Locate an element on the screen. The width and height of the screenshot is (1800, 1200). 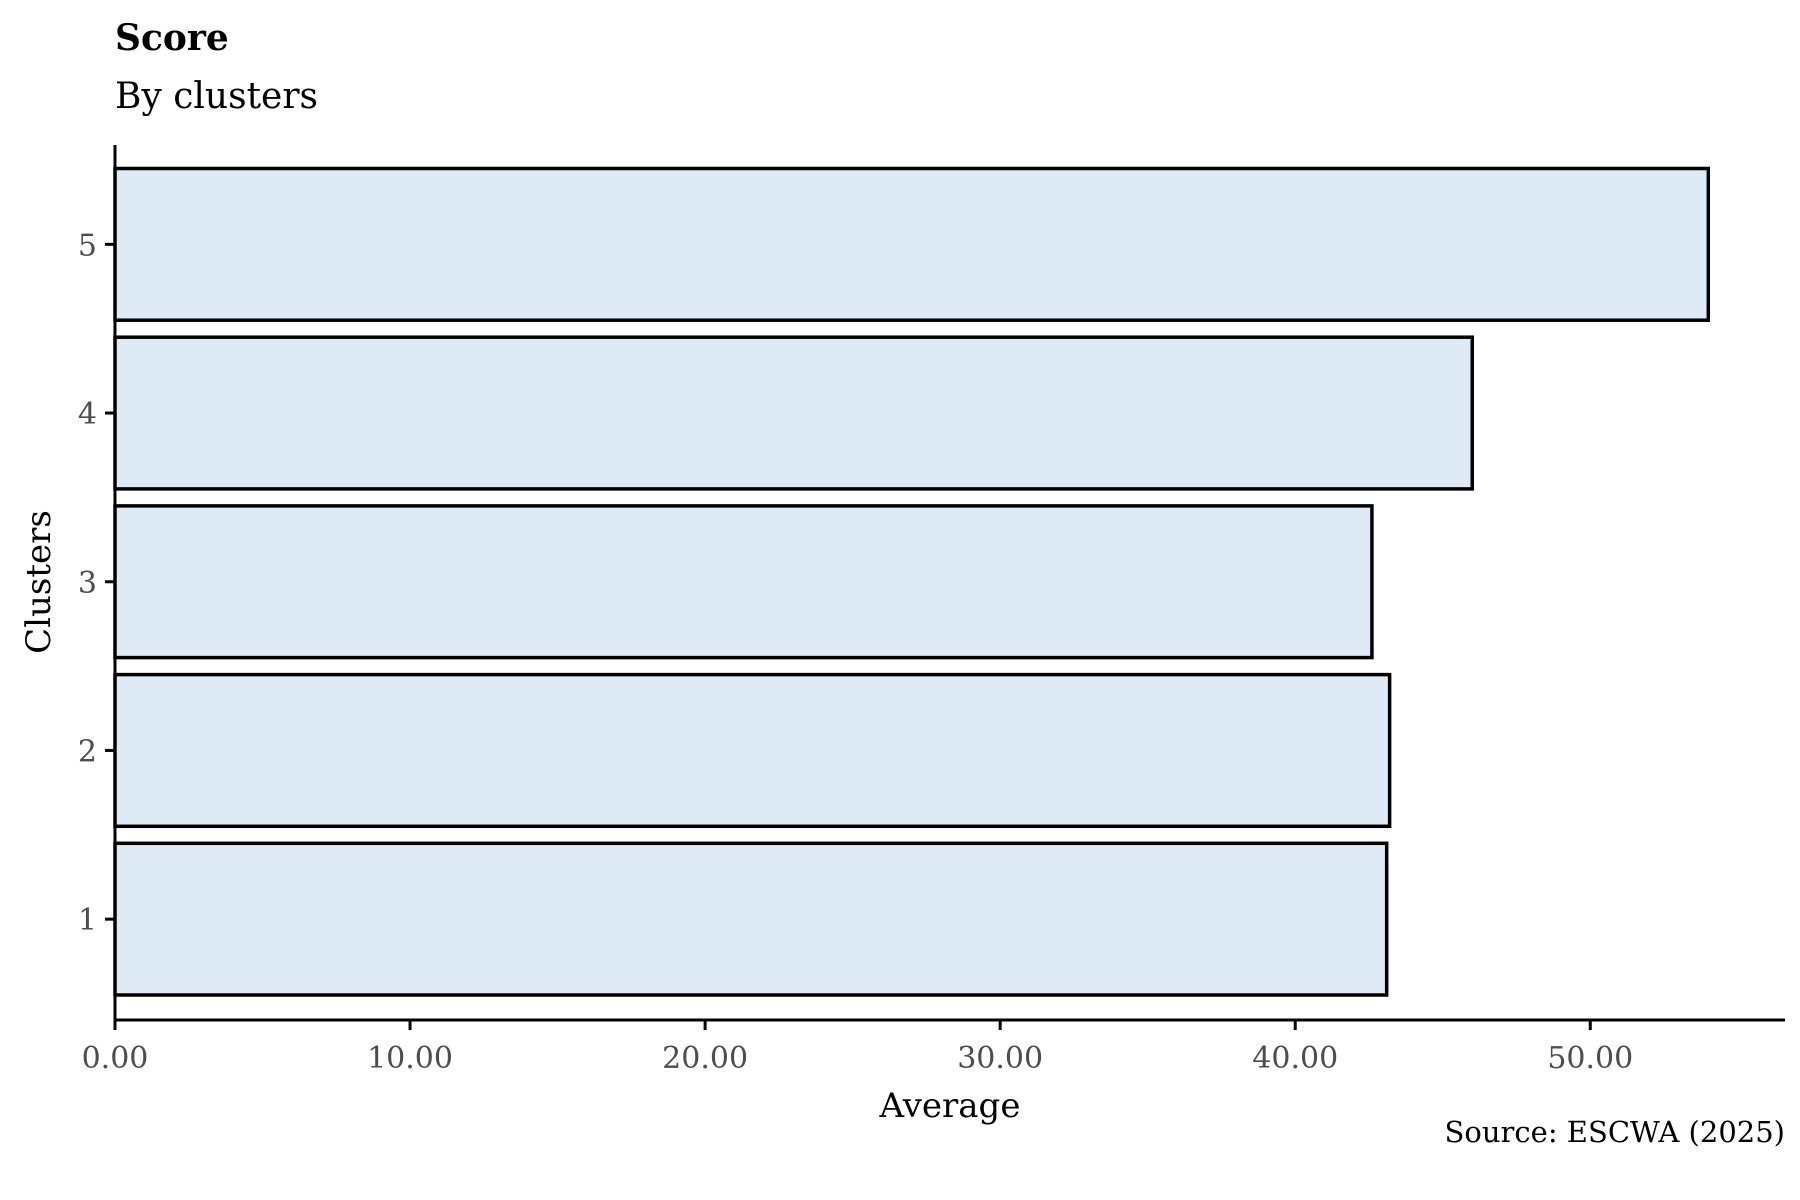
chart-title: Score is located at coordinates (172, 38).